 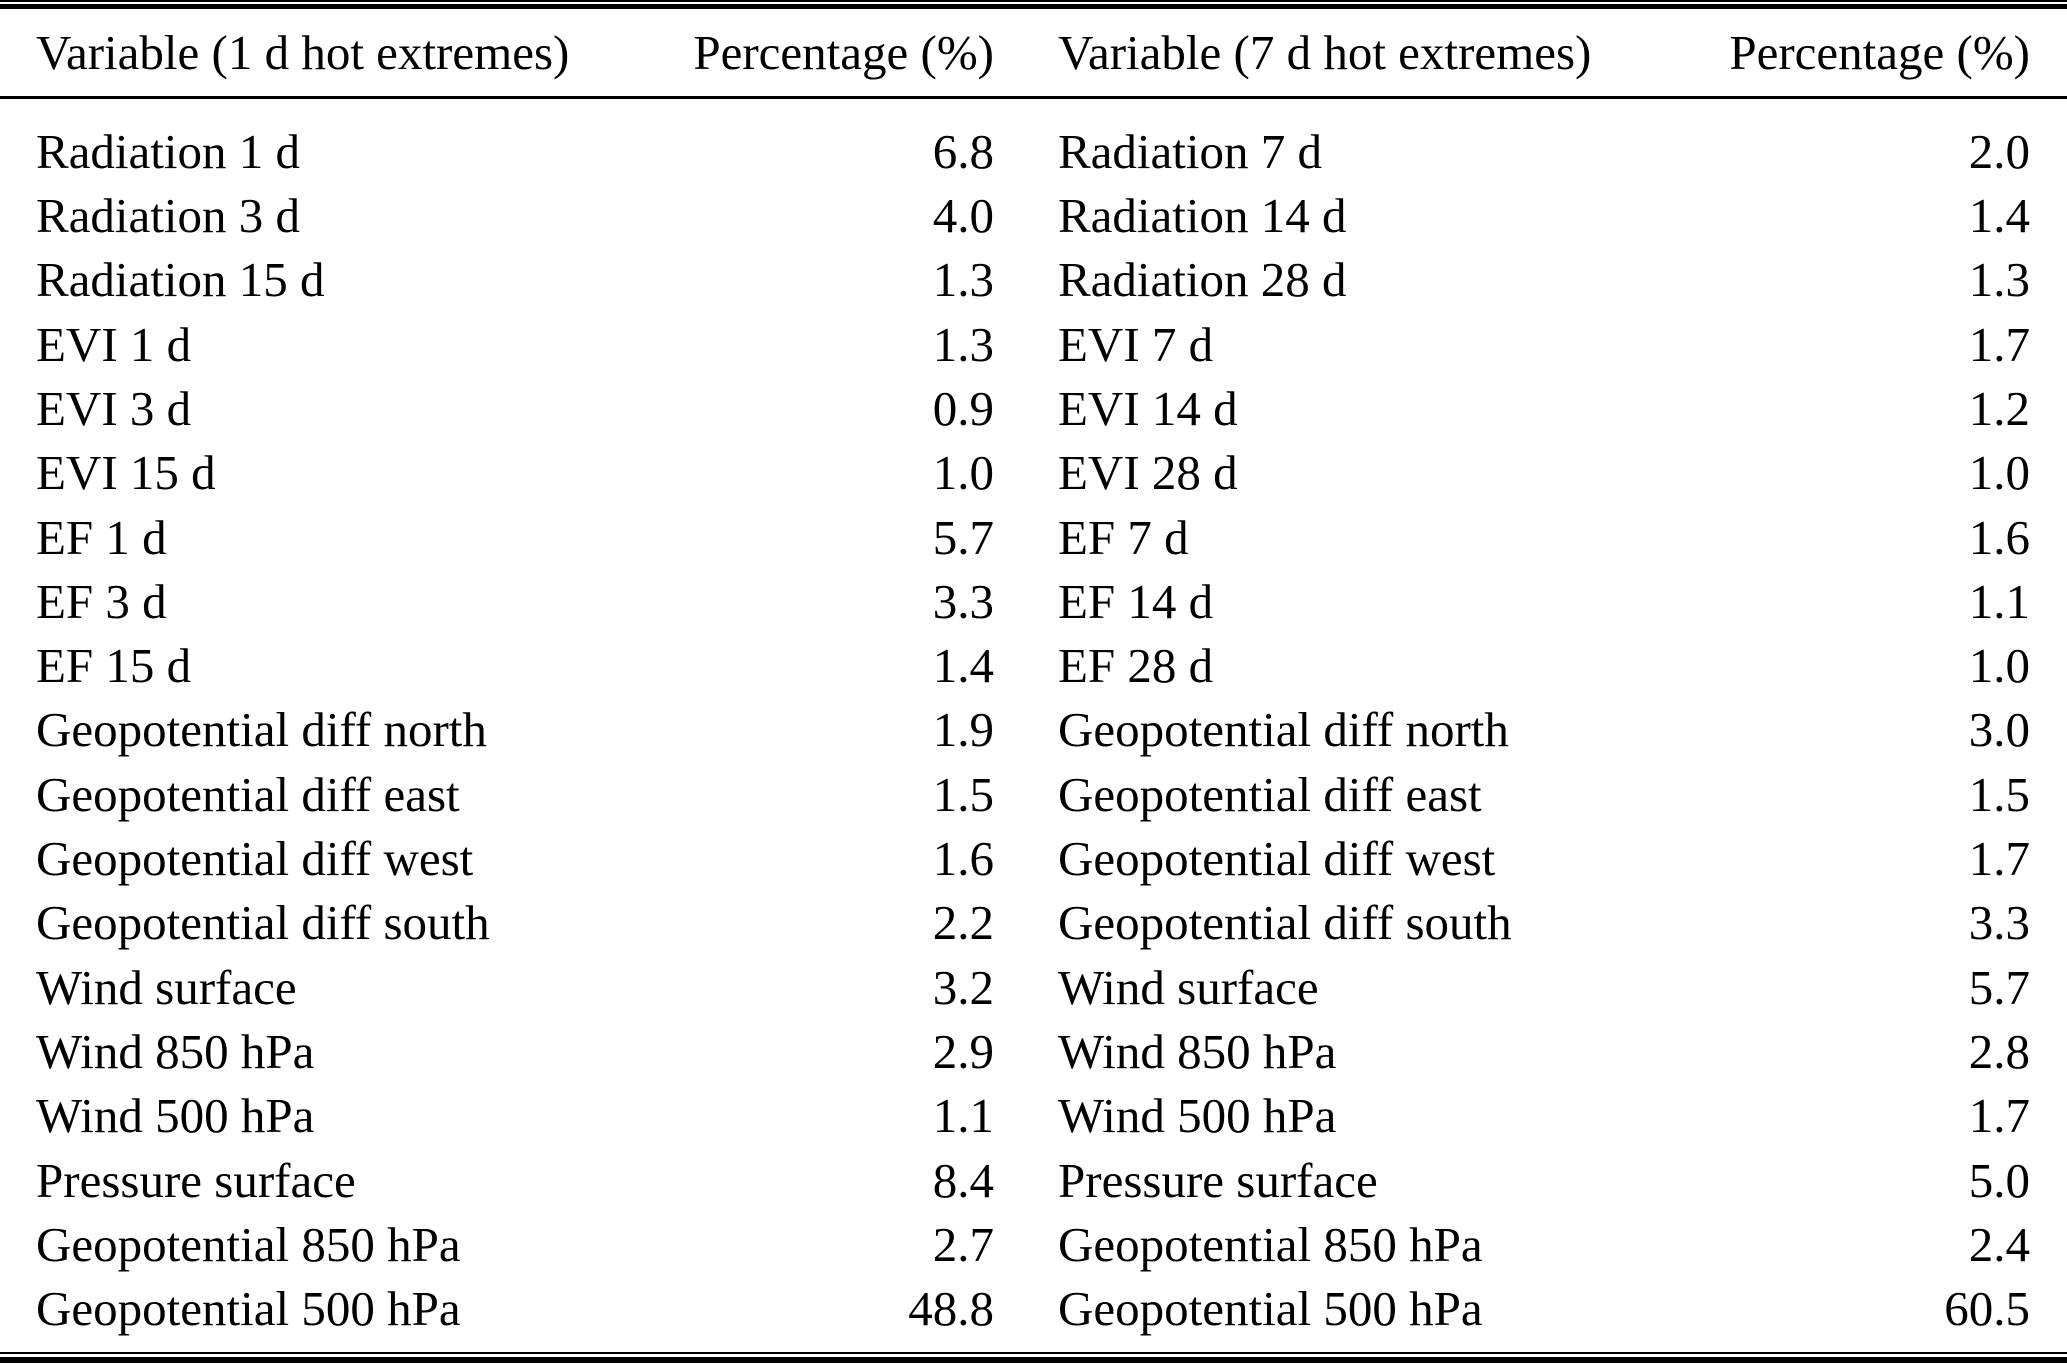 I want to click on cell-percentage-7d: 2.0, so click(x=1999, y=151).